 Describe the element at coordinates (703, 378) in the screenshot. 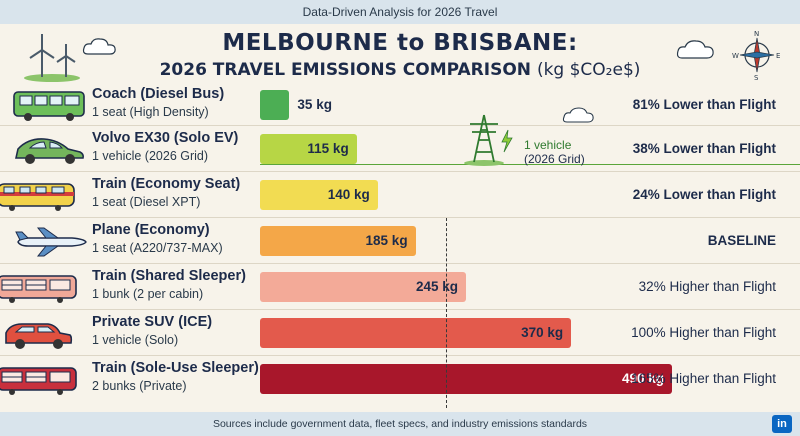

I see `comparison-label: 165% Higher than Flight` at that location.